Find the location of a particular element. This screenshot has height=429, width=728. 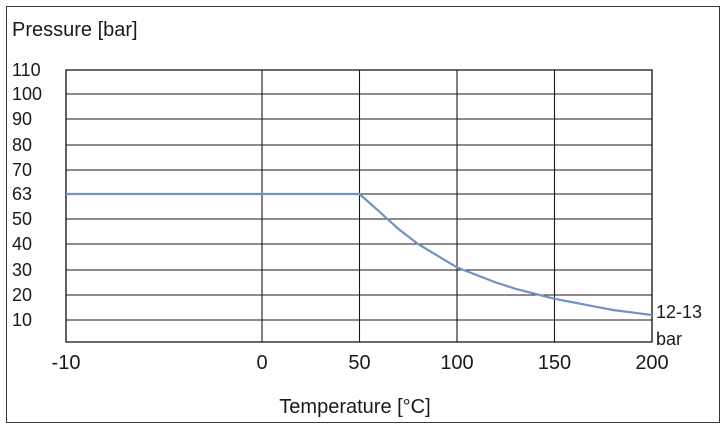

x-tick-label: 200 is located at coordinates (651, 363).